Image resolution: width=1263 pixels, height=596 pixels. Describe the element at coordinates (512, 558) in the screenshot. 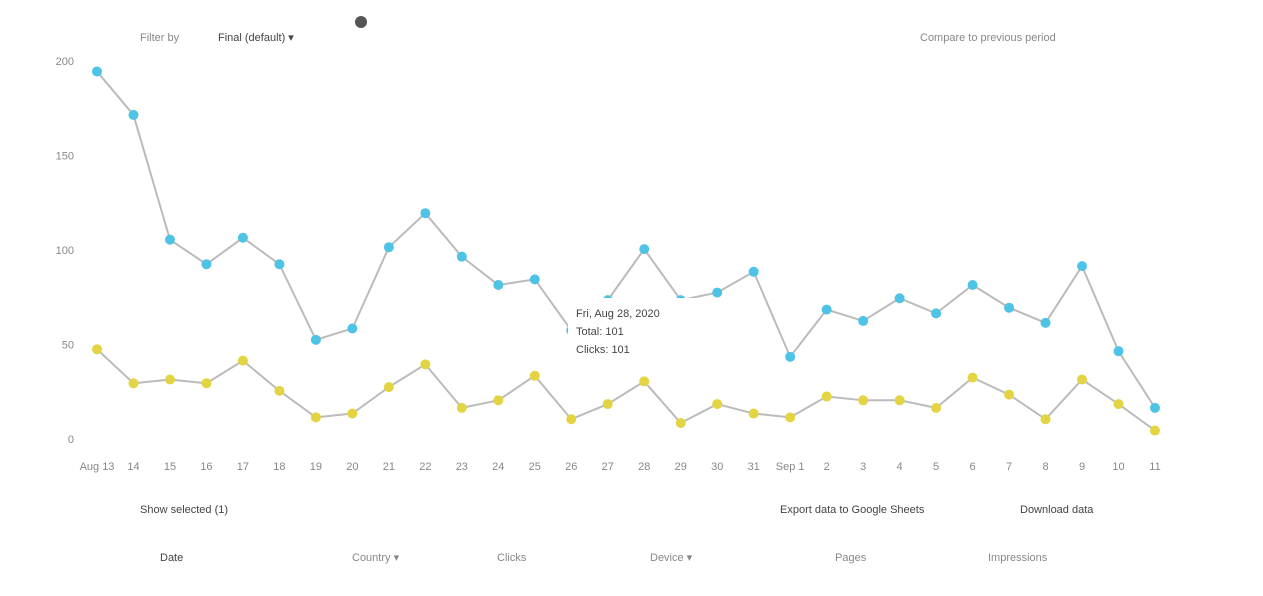

I see `tab: Clicks` at that location.